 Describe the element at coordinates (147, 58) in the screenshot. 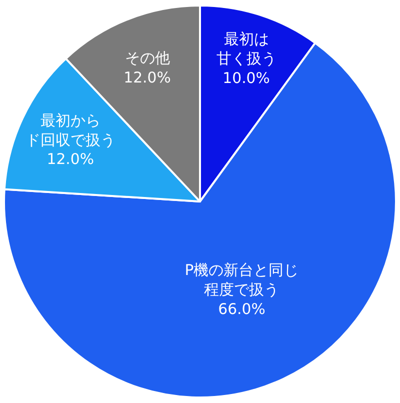

I see `slice-label: その他` at that location.